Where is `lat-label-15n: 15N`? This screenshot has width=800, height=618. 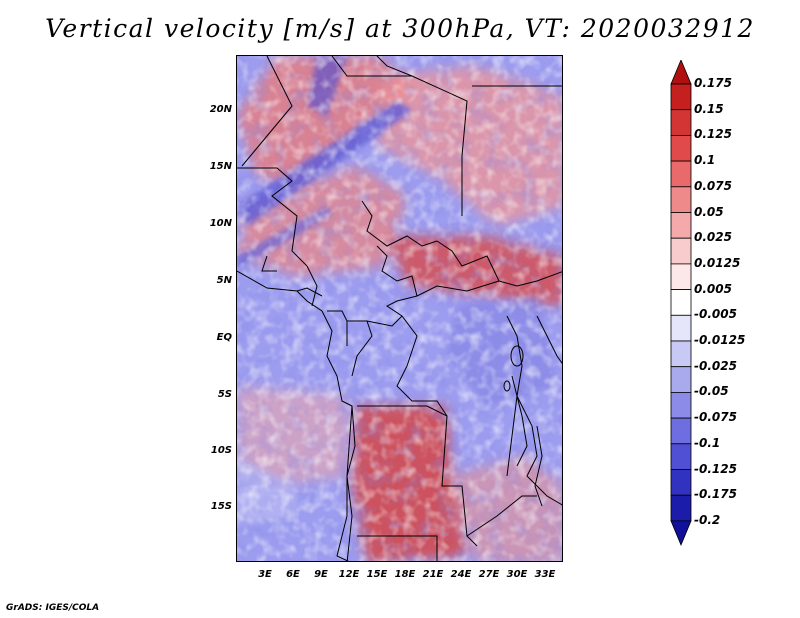 lat-label-15n: 15N is located at coordinates (220, 166).